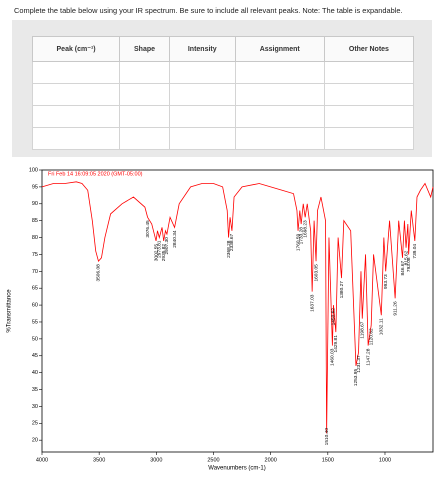  I want to click on x-tick-label: 1500, so click(328, 460).